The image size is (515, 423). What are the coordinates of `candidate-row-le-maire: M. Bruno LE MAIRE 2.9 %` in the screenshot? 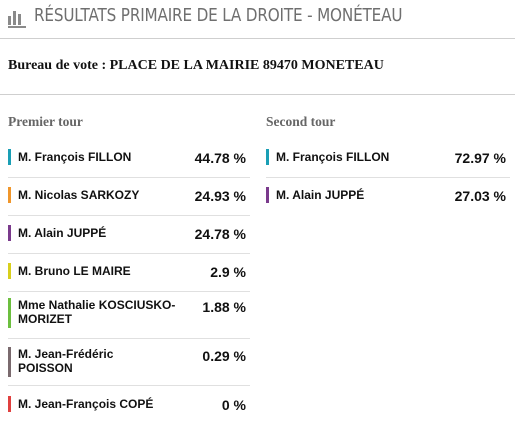 It's located at (129, 273).